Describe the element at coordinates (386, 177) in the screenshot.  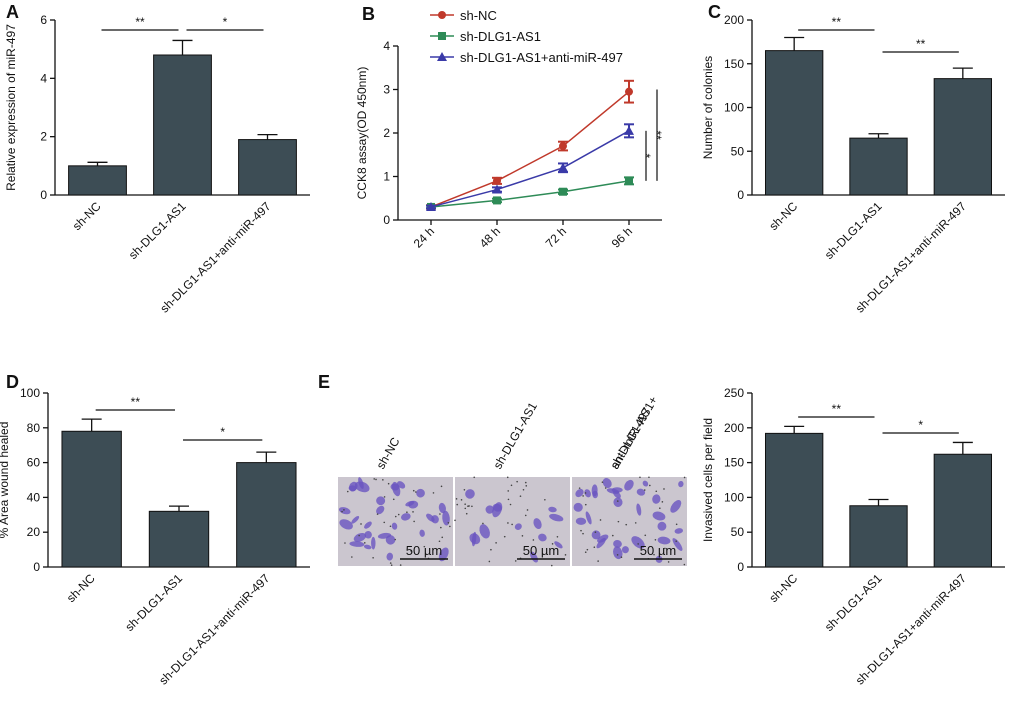
I see `y-tick-label: 1` at that location.